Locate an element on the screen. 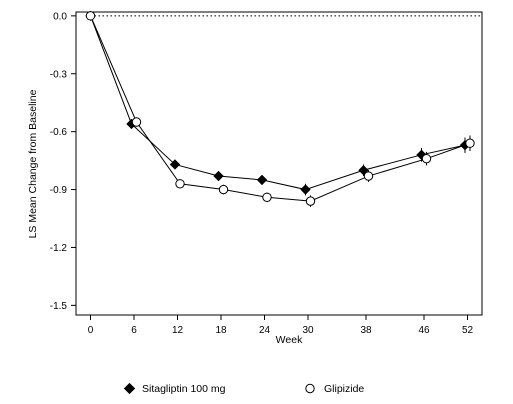 This screenshot has width=513, height=404. y-axis-title: LS Mean Change from Baseline is located at coordinates (33, 163).